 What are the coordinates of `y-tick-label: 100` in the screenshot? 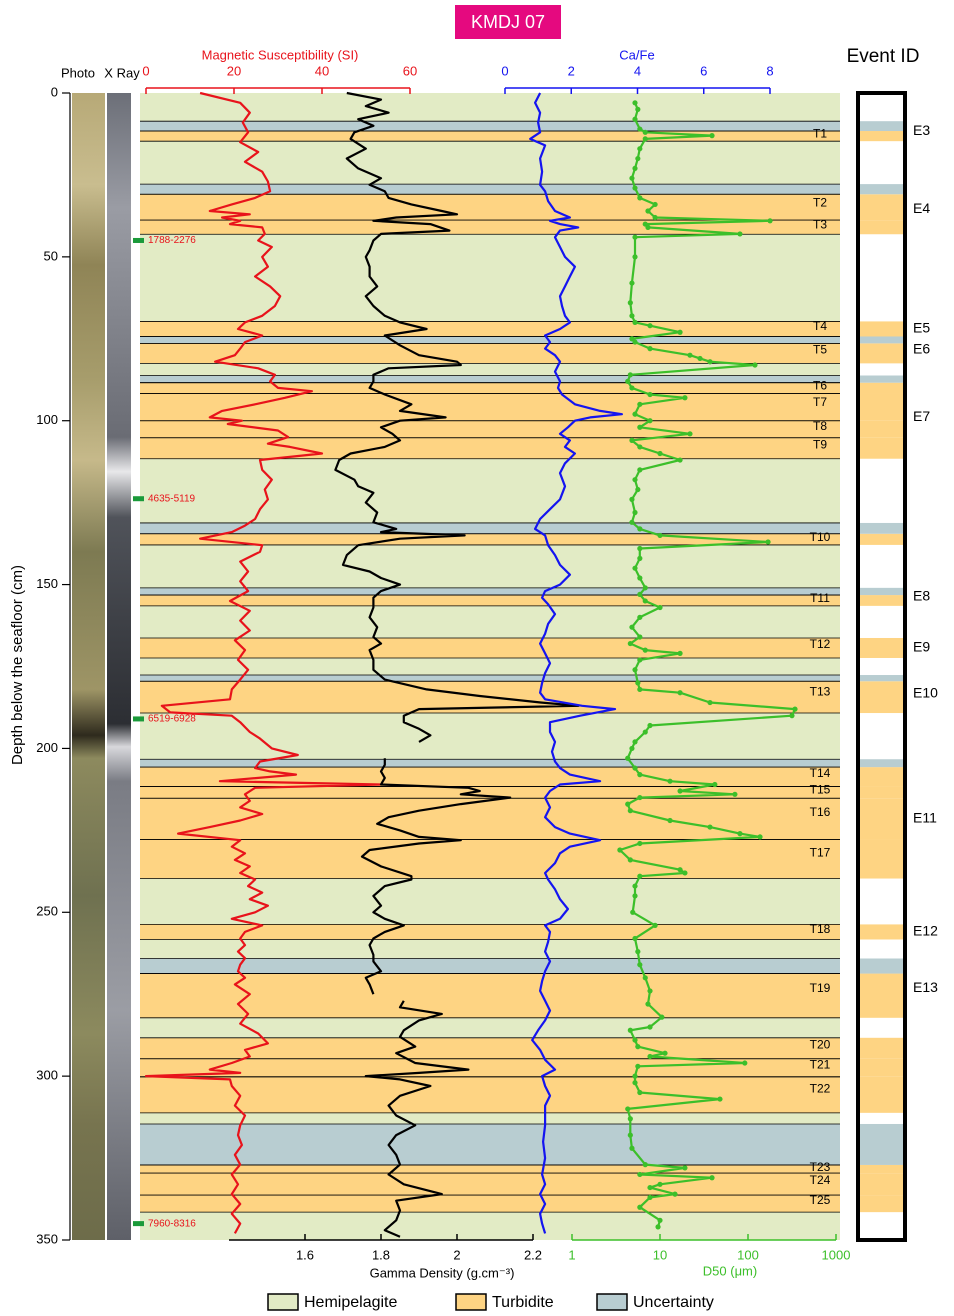 It's located at (47, 419).